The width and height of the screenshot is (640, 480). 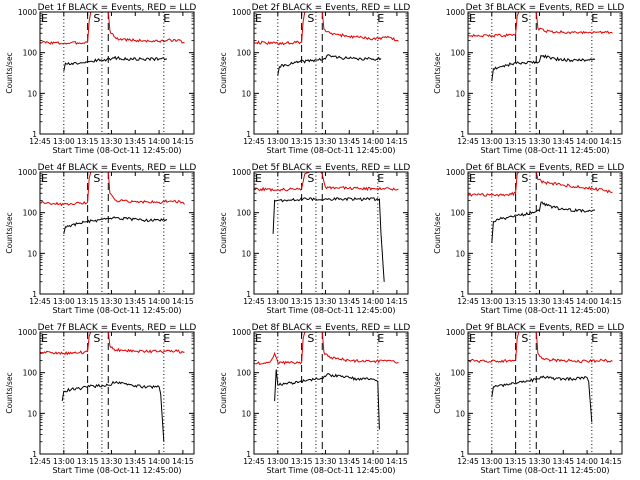 What do you see at coordinates (331, 328) in the screenshot?
I see `panel-title: Det 8f BLACK = Events, RED = LLD` at bounding box center [331, 328].